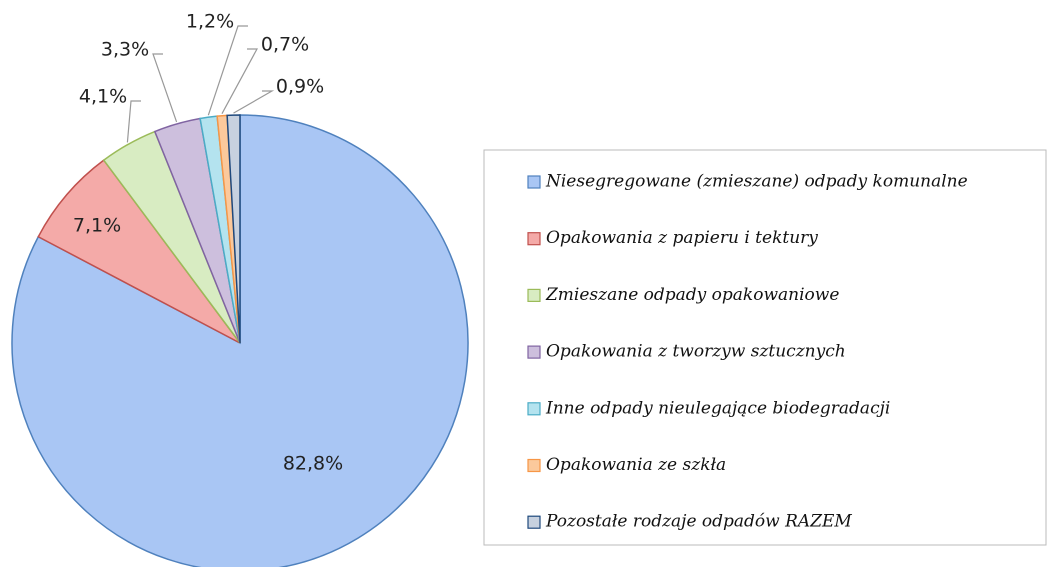  I want to click on data-label: 4,1%, so click(103, 97).